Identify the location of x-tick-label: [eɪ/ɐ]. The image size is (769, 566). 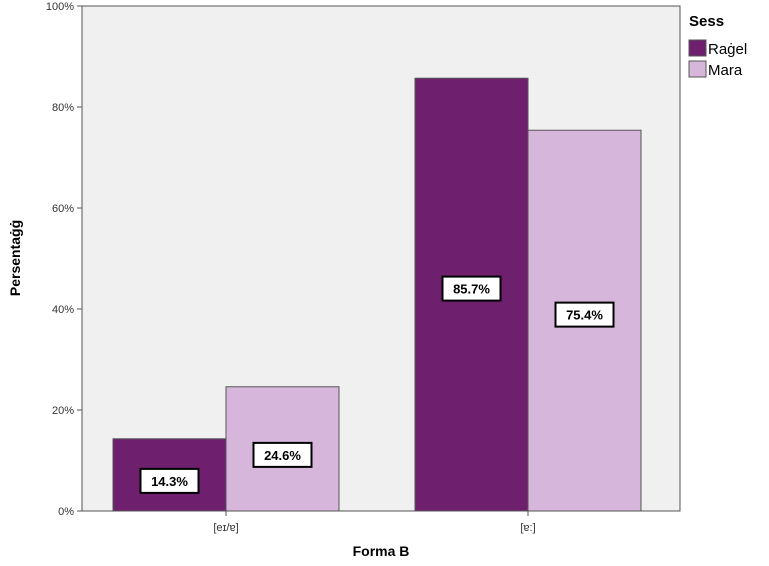
(225, 528).